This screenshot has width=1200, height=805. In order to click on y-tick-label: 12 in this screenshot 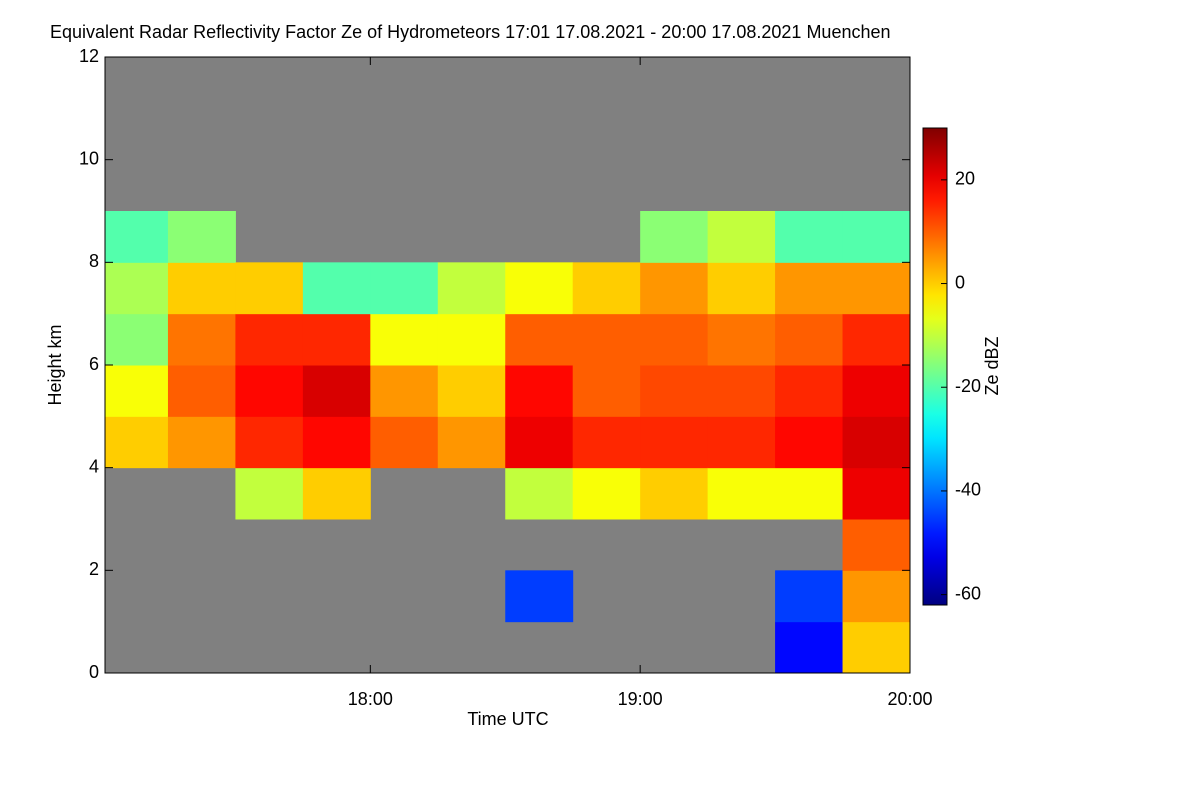, I will do `click(89, 56)`.